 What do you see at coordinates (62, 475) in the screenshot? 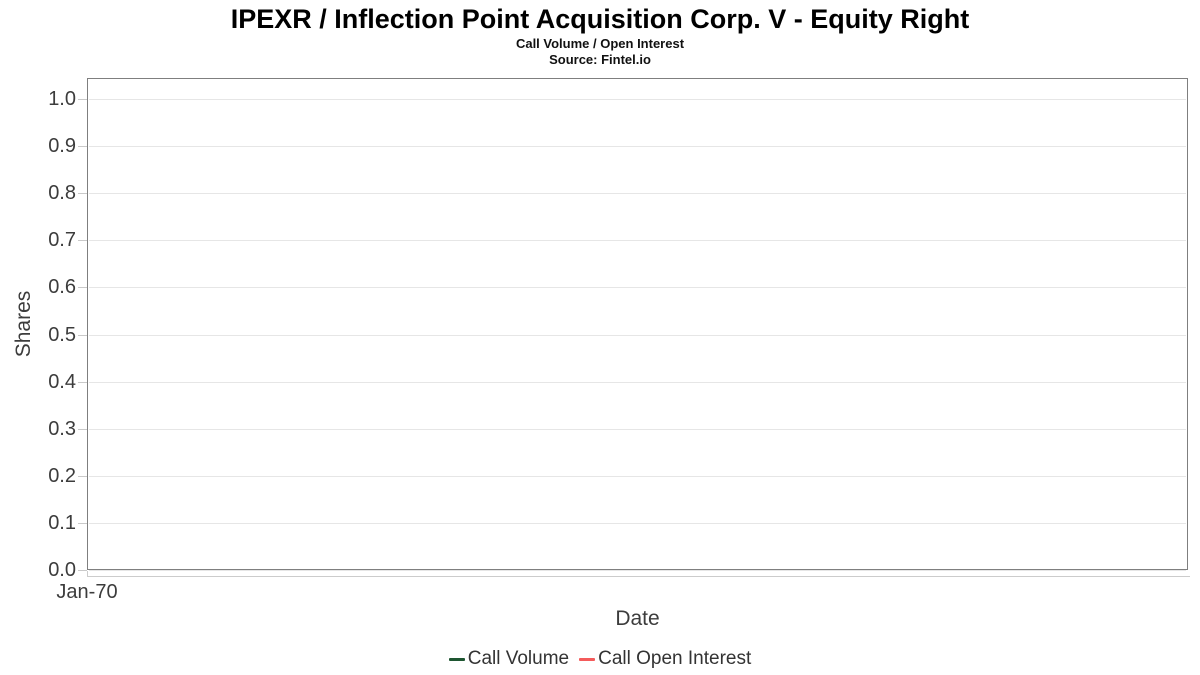
I see `y-tick-label-0.2: 0.2` at bounding box center [62, 475].